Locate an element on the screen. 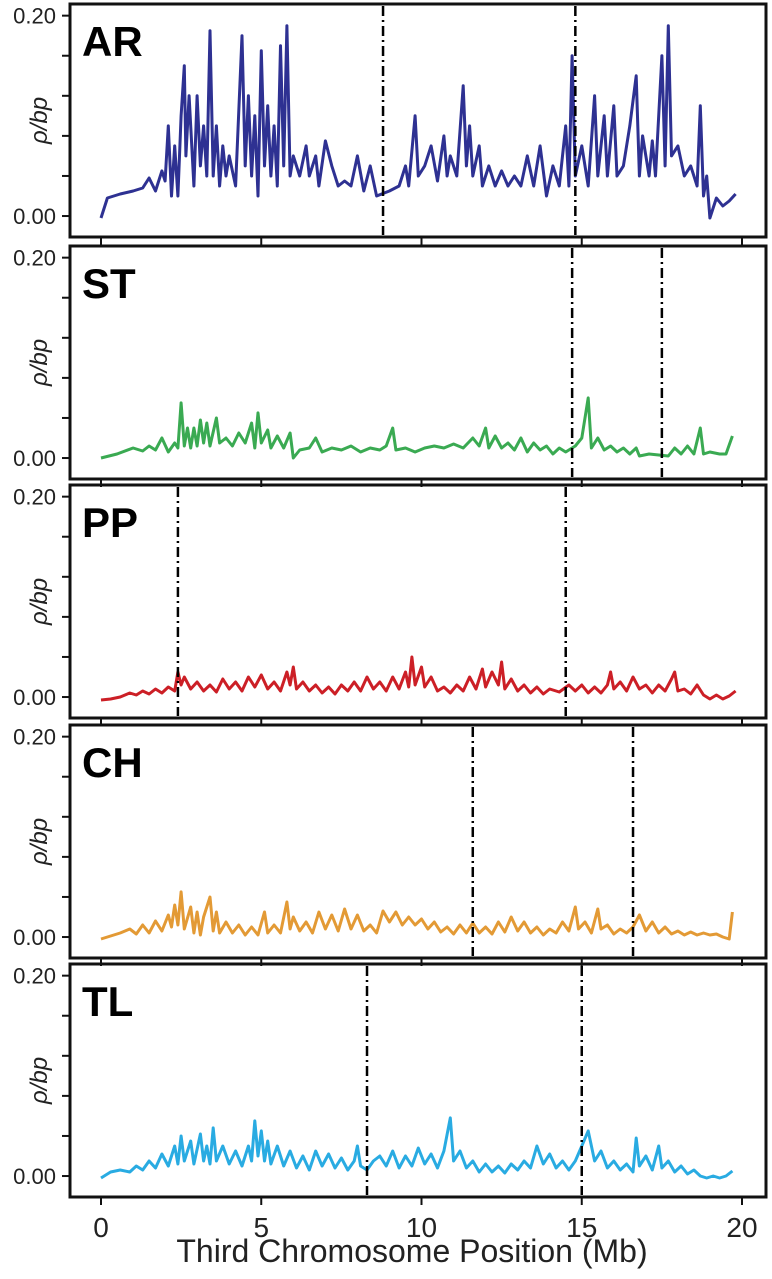  series-line-tl is located at coordinates (417, 1148).